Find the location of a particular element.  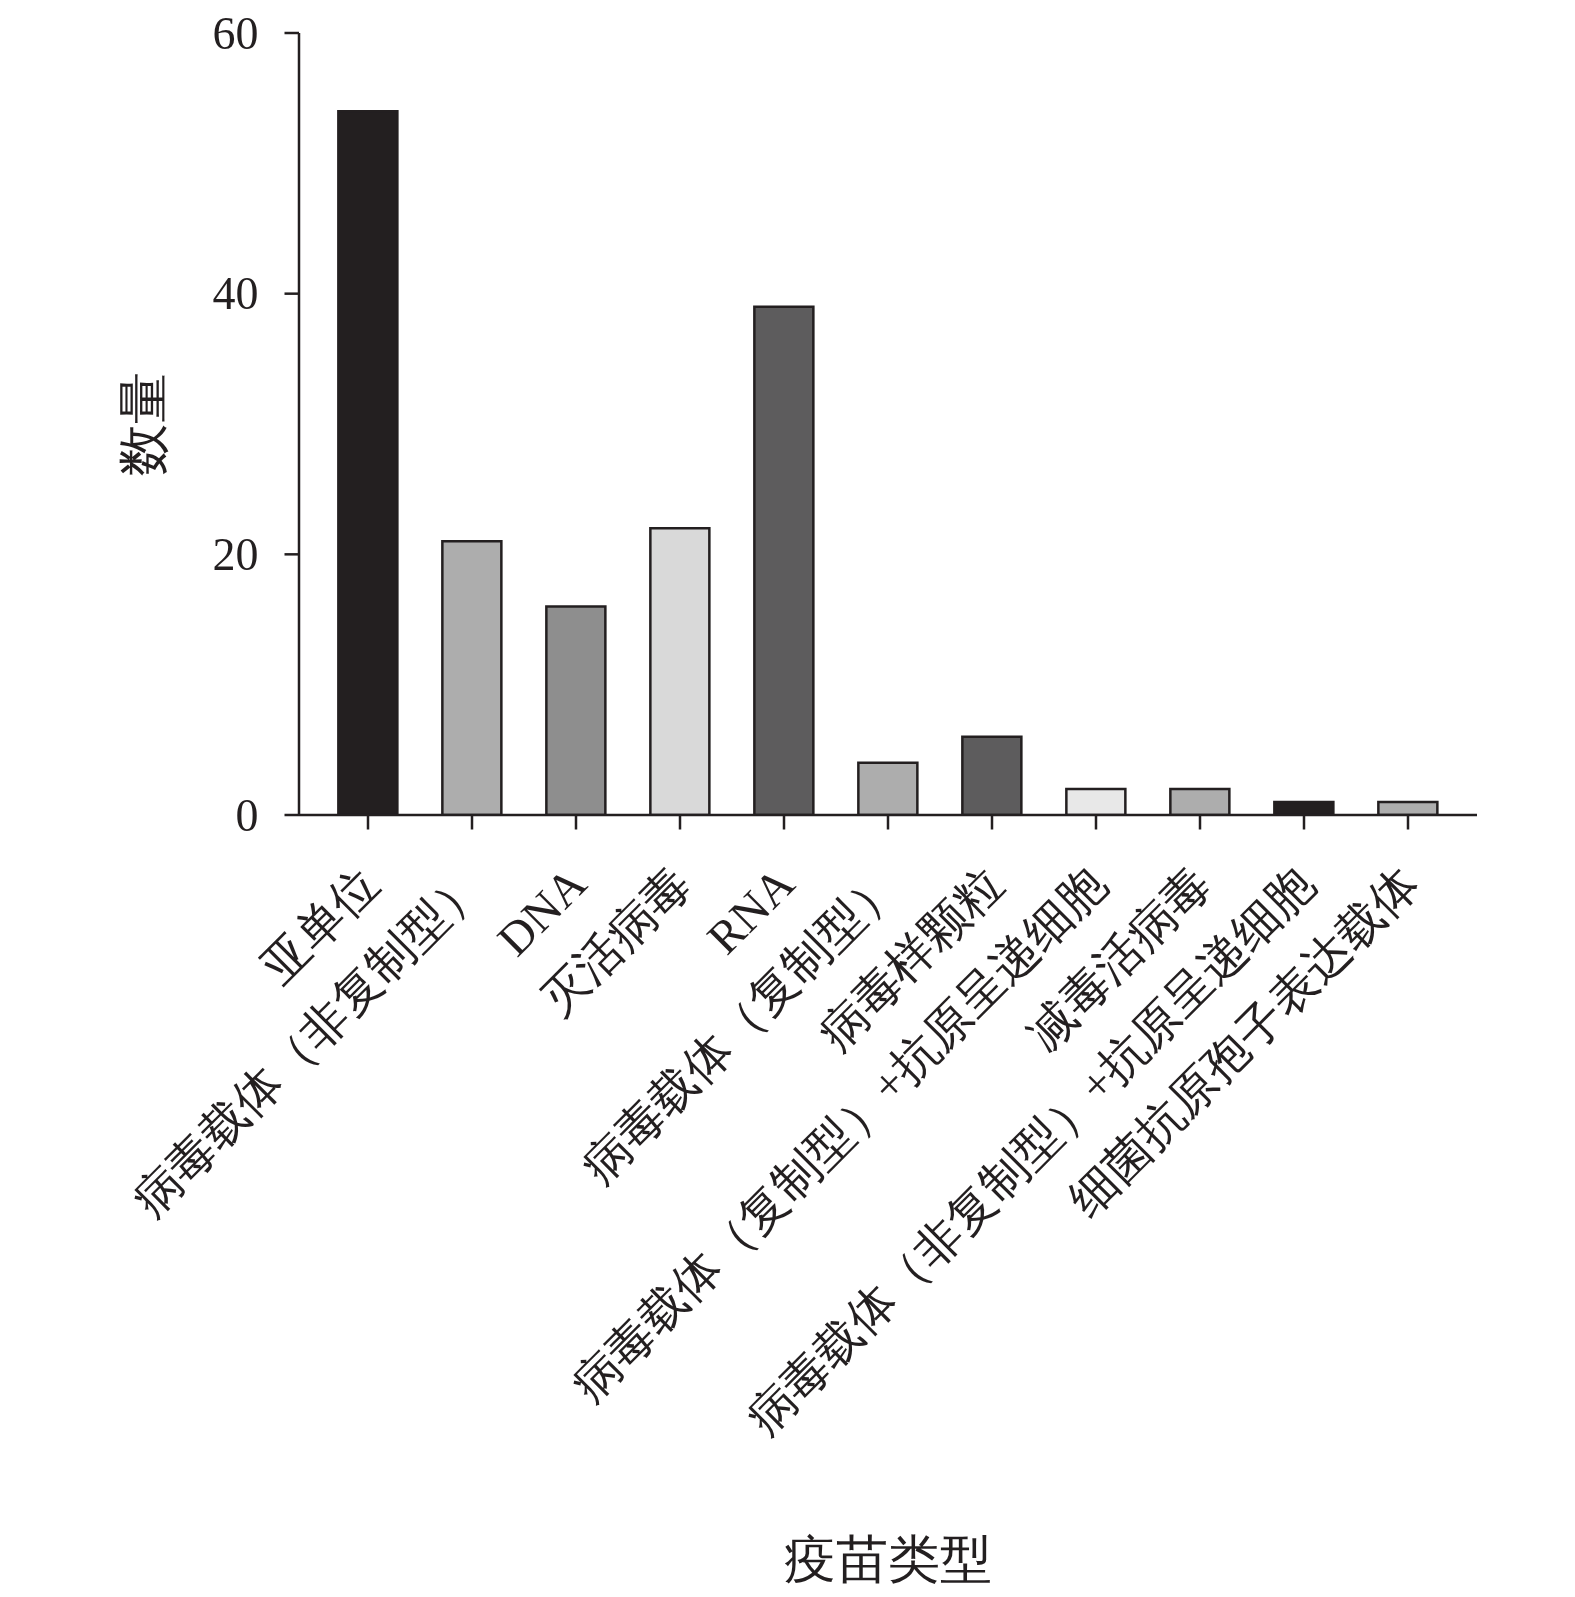

x-axis-title: 疫苗类型 is located at coordinates (888, 1559).